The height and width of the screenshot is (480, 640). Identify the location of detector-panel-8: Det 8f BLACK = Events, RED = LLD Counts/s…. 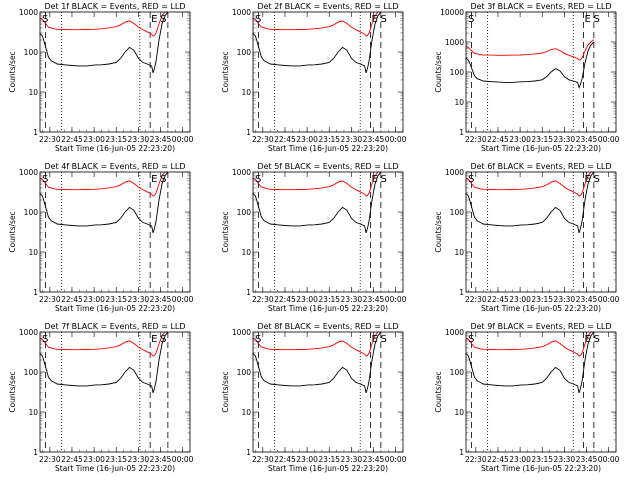
(314, 397).